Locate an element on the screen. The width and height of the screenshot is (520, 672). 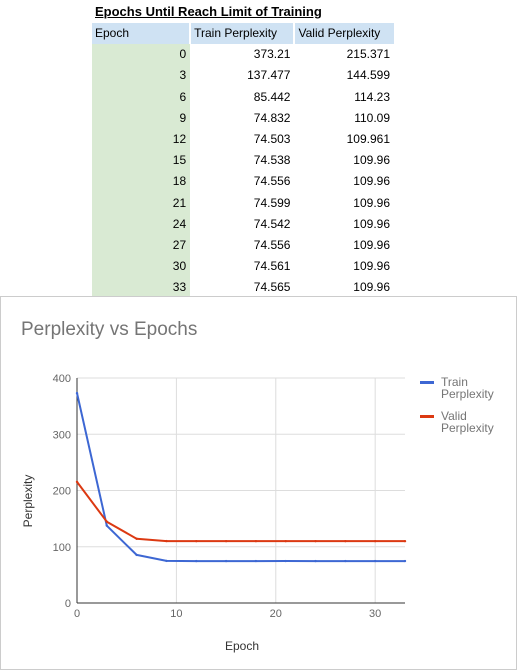
table-row: 27 74.556 109.96 is located at coordinates (243, 245).